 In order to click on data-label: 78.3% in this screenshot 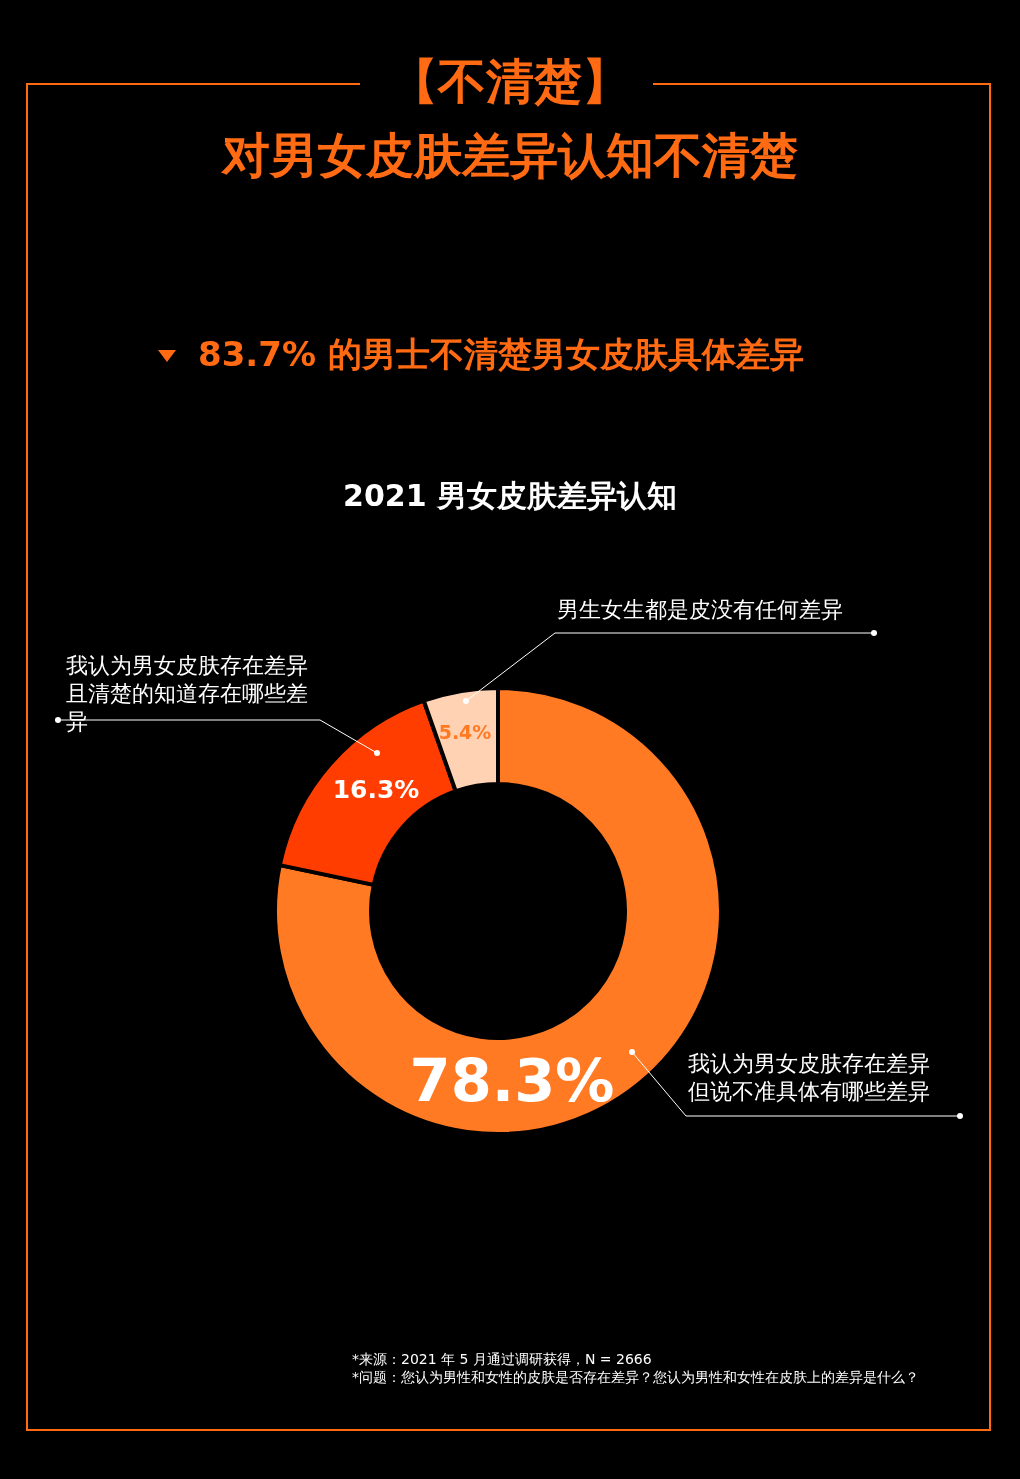, I will do `click(512, 1080)`.